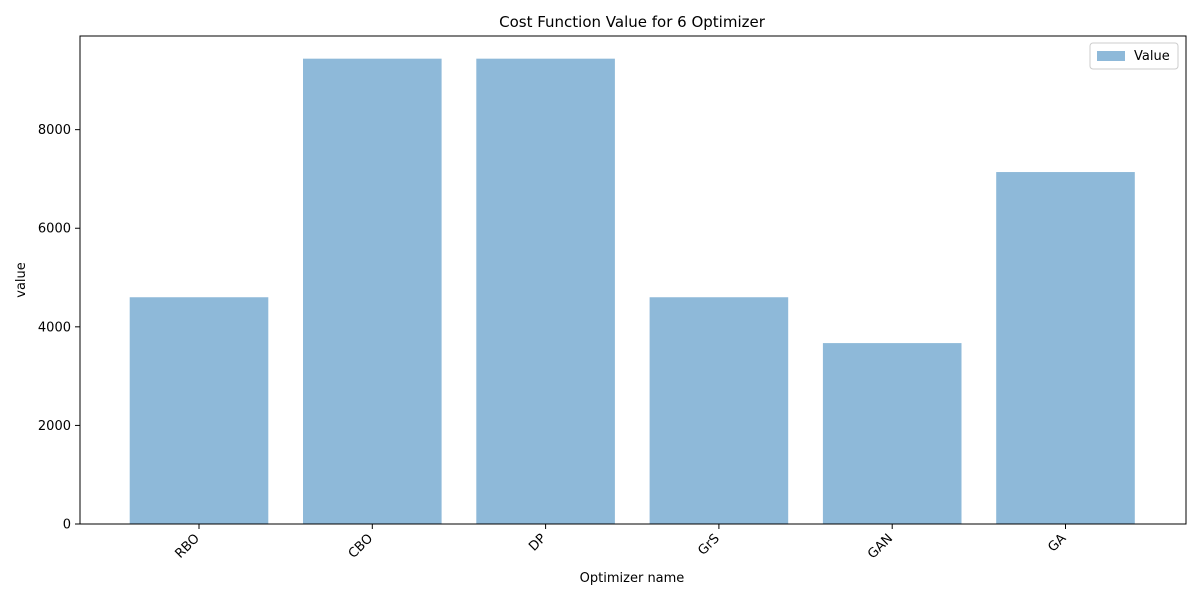  Describe the element at coordinates (719, 410) in the screenshot. I see `bar-grs` at that location.